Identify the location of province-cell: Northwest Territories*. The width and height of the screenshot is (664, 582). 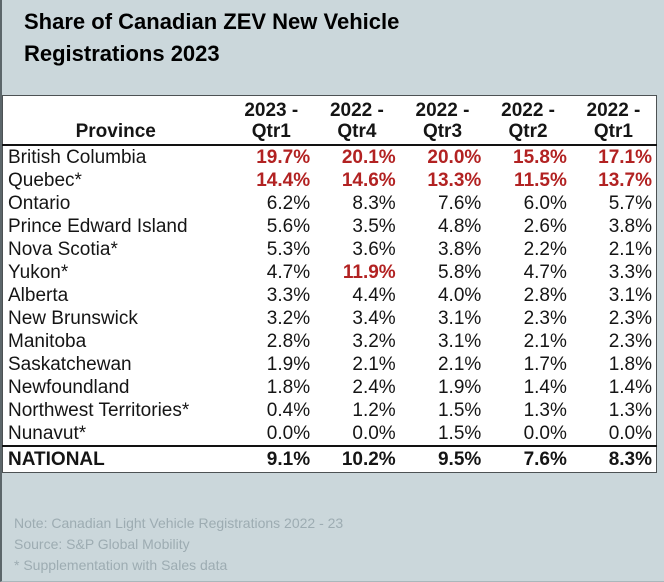
(99, 410).